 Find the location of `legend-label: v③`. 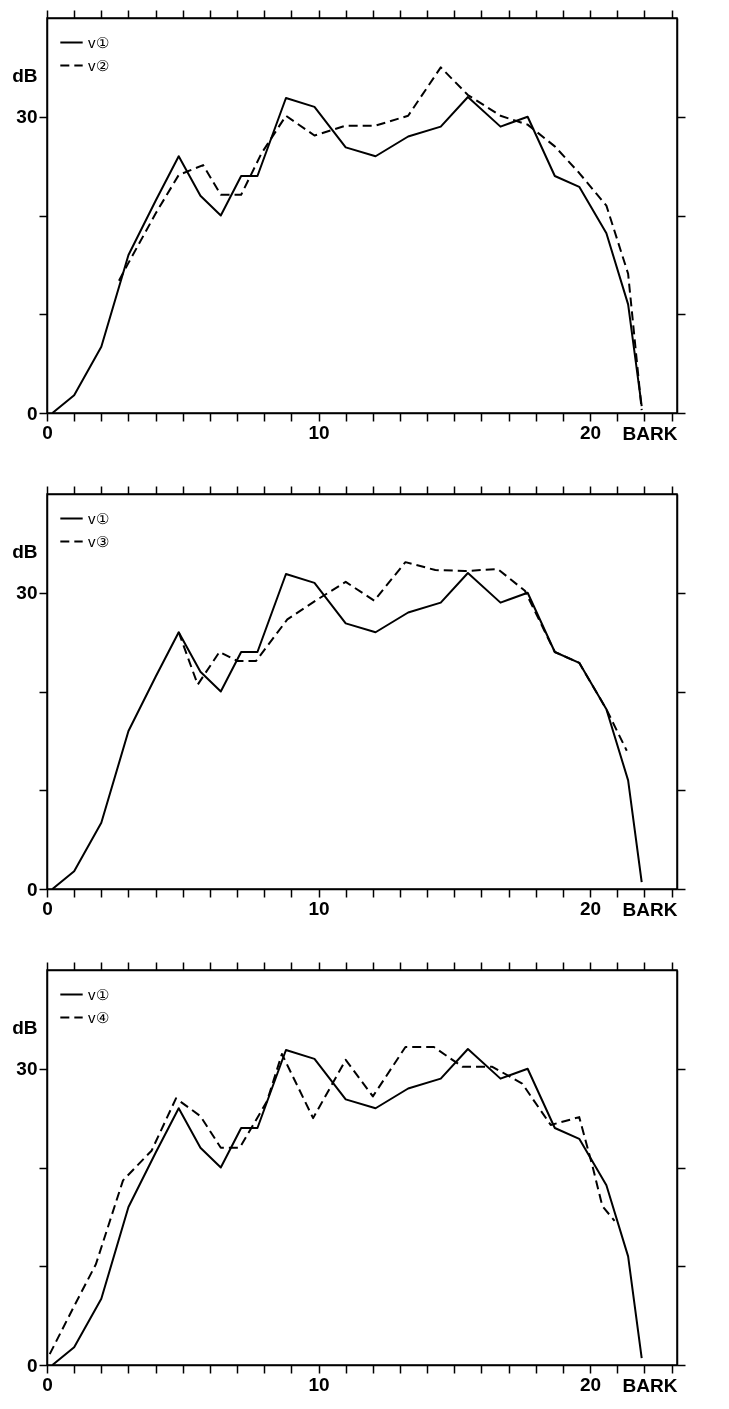

legend-label: v③ is located at coordinates (98, 541).